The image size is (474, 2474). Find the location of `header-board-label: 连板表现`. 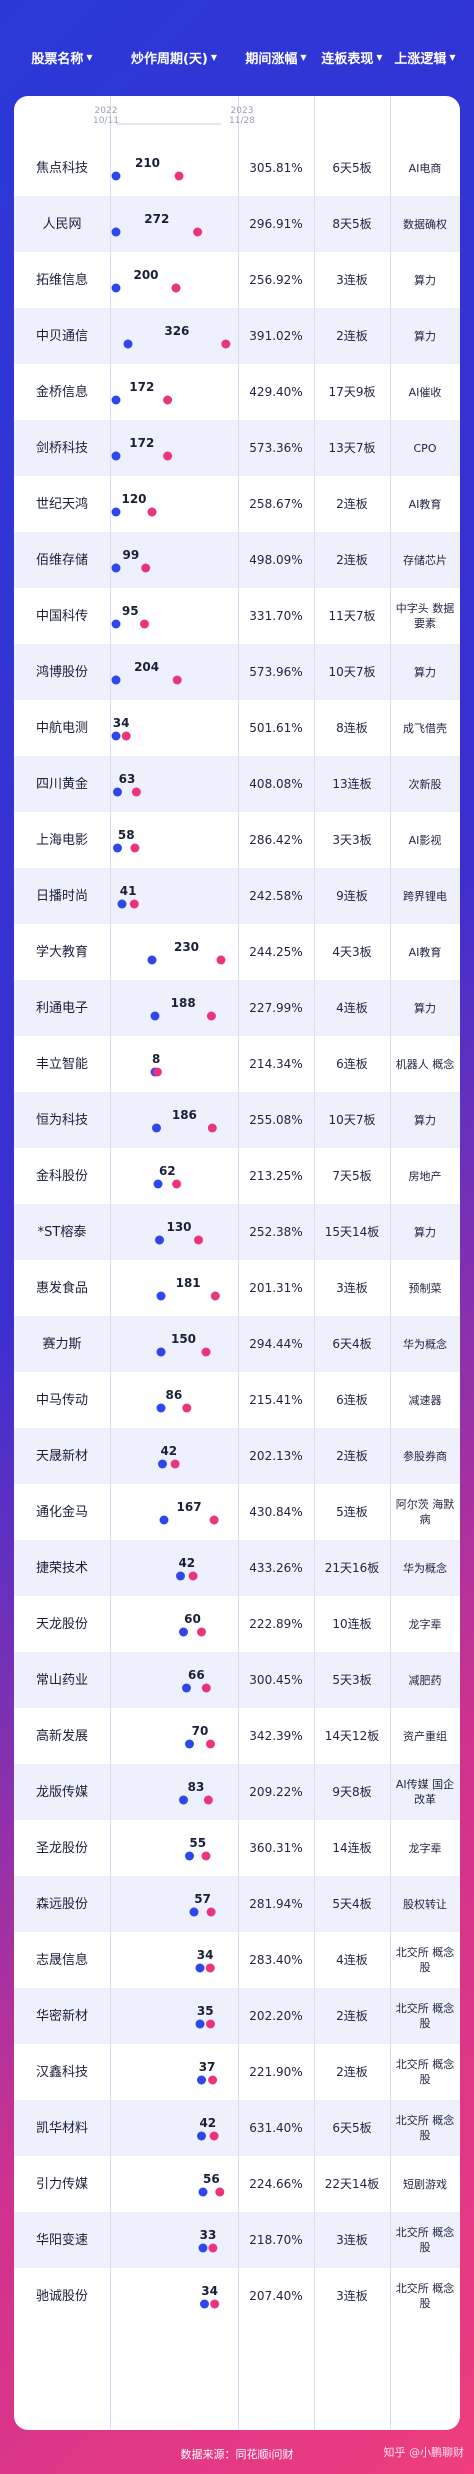

header-board-label: 连板表现 is located at coordinates (347, 59).